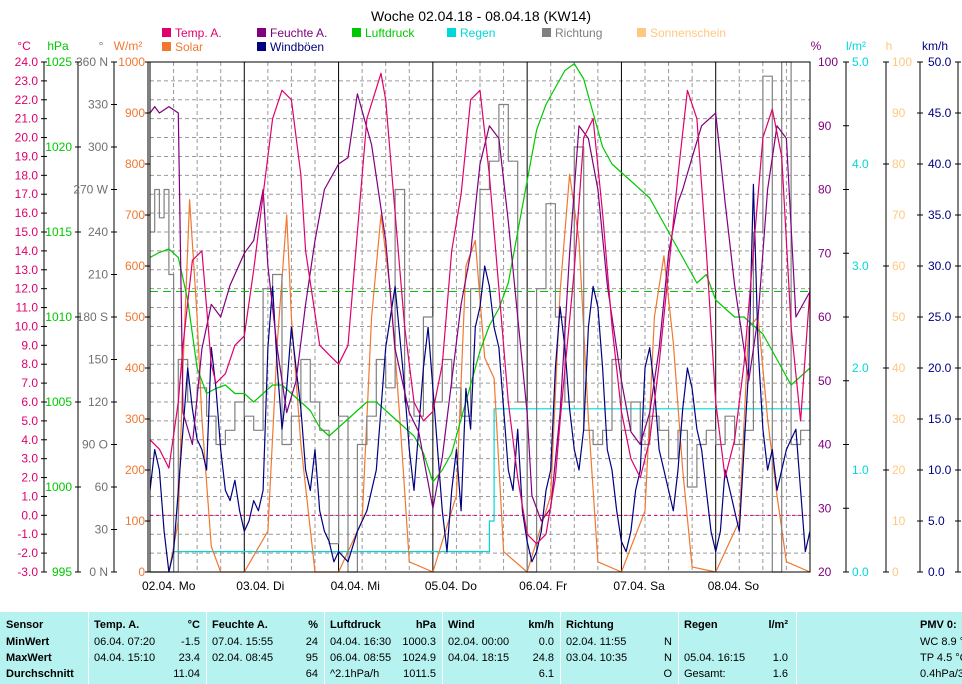  What do you see at coordinates (29, 402) in the screenshot?
I see `axis-tick-label: 6.0` at bounding box center [29, 402].